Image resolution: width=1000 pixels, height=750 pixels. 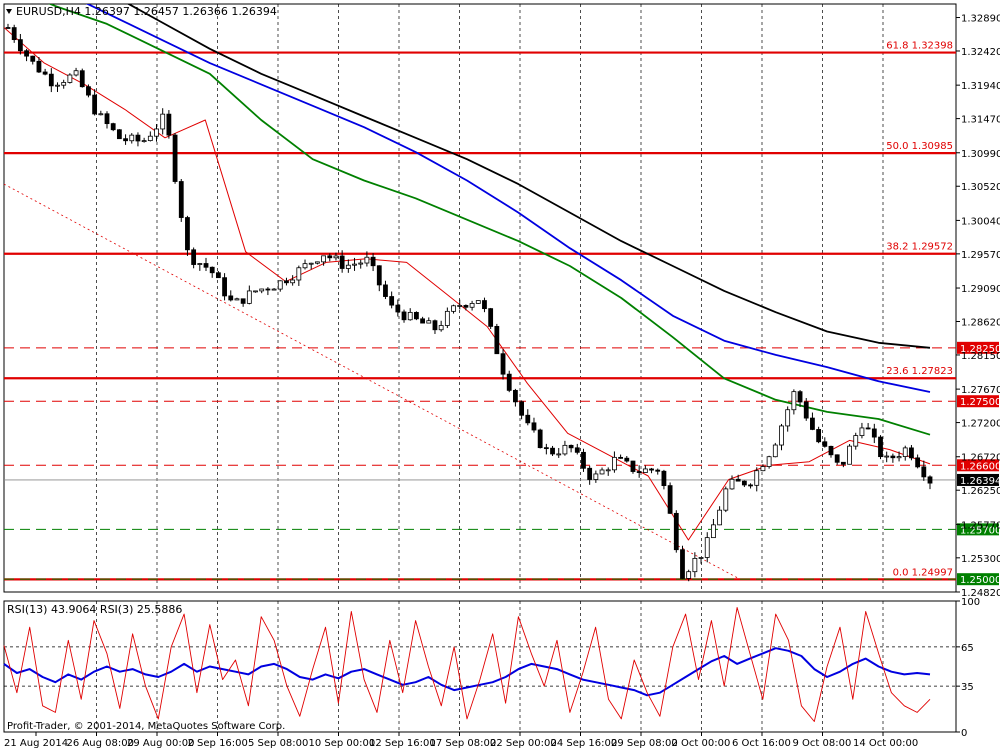 I want to click on time-label: 5 Sep 08:00, so click(x=278, y=743).